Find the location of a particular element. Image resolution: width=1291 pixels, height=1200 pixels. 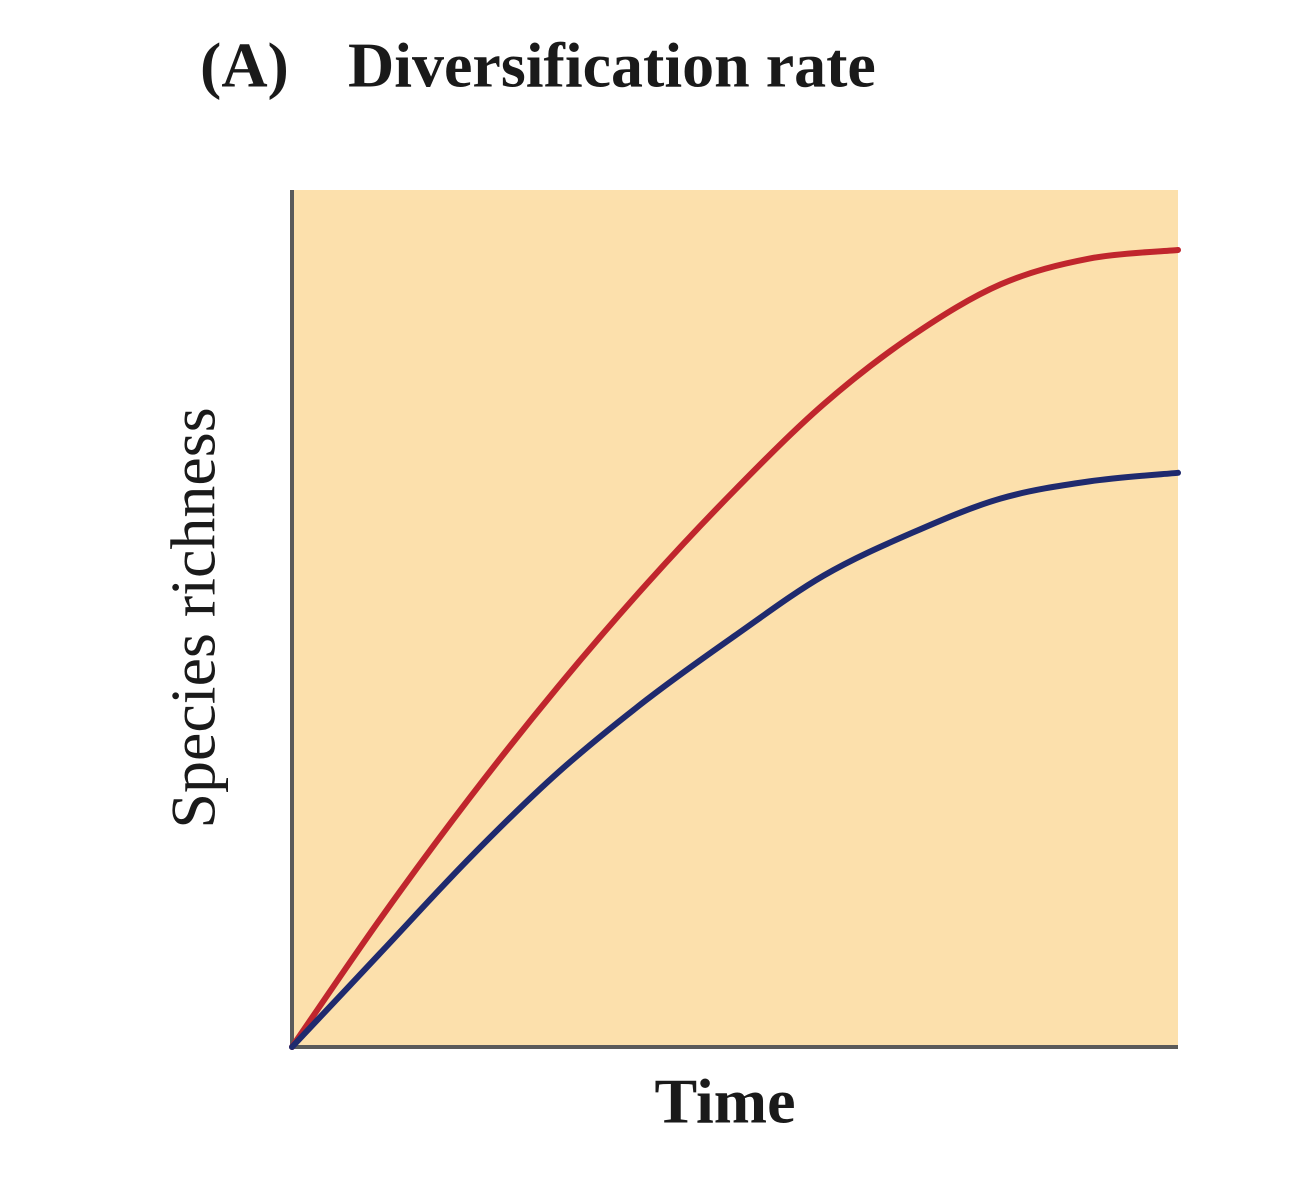

y-axis-label: Species richness is located at coordinates (193, 617).